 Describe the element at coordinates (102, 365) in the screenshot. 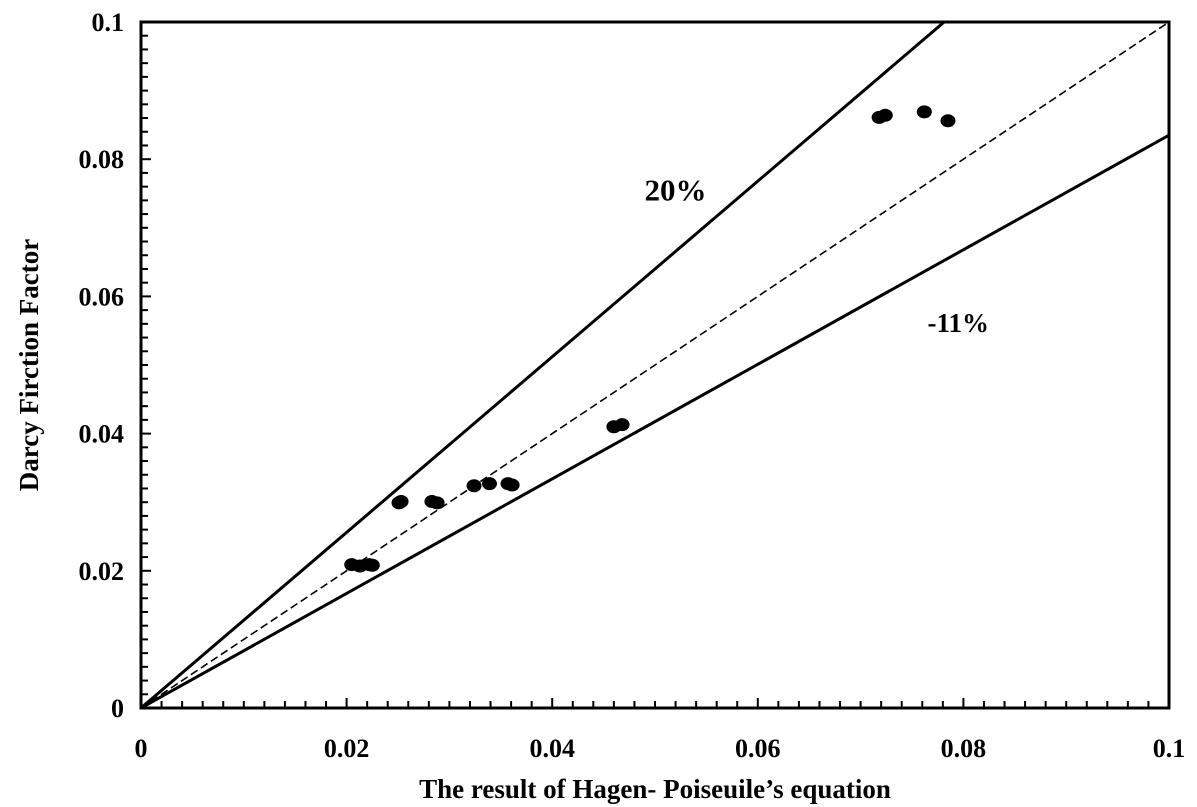

I see `y-tick-labels: 0 0.02 0.04 0.06 0.08 0.1` at that location.